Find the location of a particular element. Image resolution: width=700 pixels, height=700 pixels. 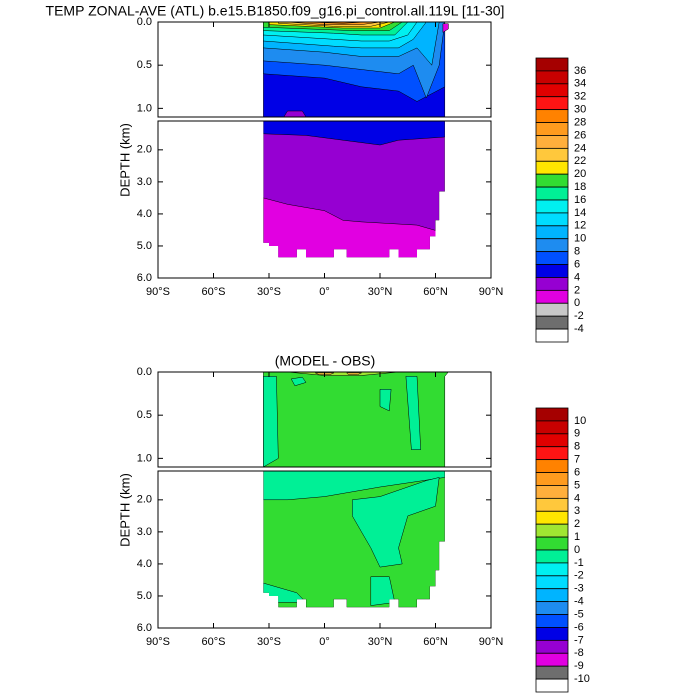

colorbar-label: 2 is located at coordinates (577, 290).